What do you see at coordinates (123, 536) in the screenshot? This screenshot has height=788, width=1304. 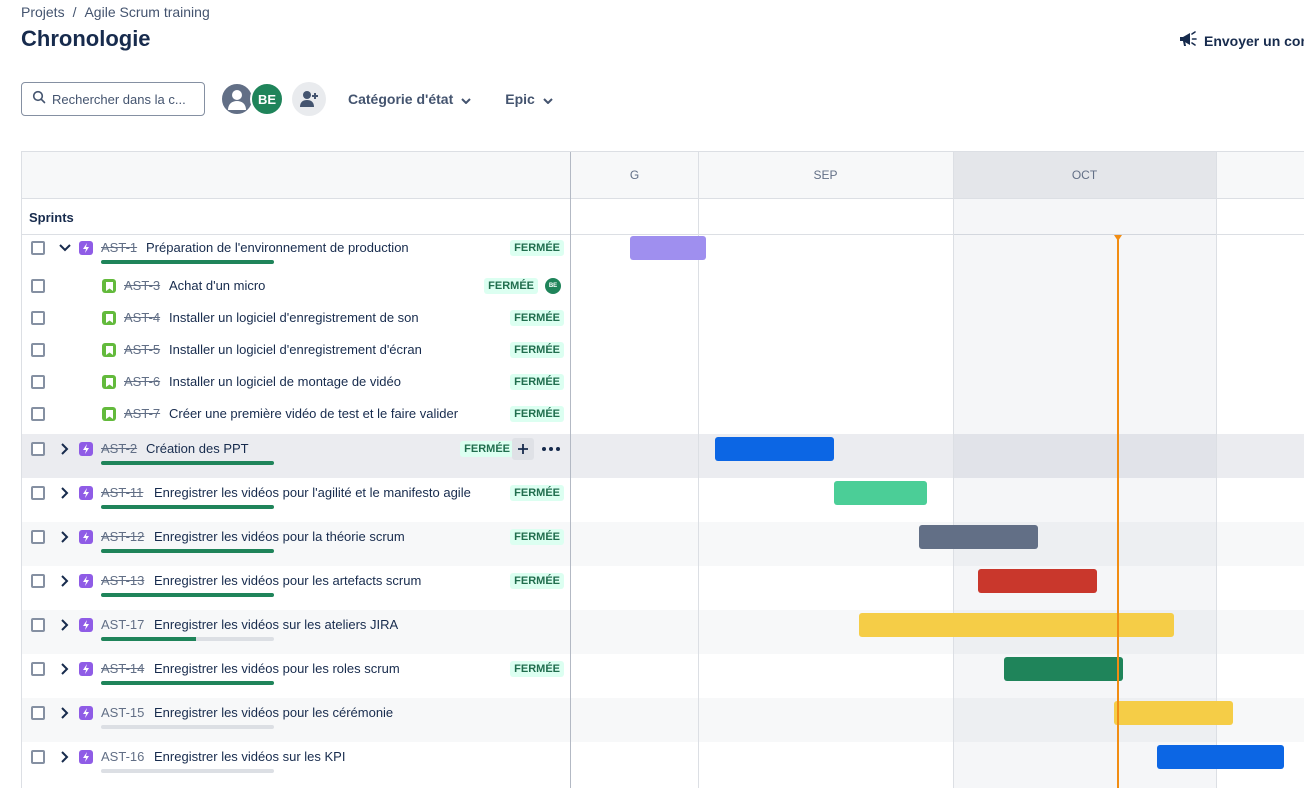 I see `issue-key: AST-12` at bounding box center [123, 536].